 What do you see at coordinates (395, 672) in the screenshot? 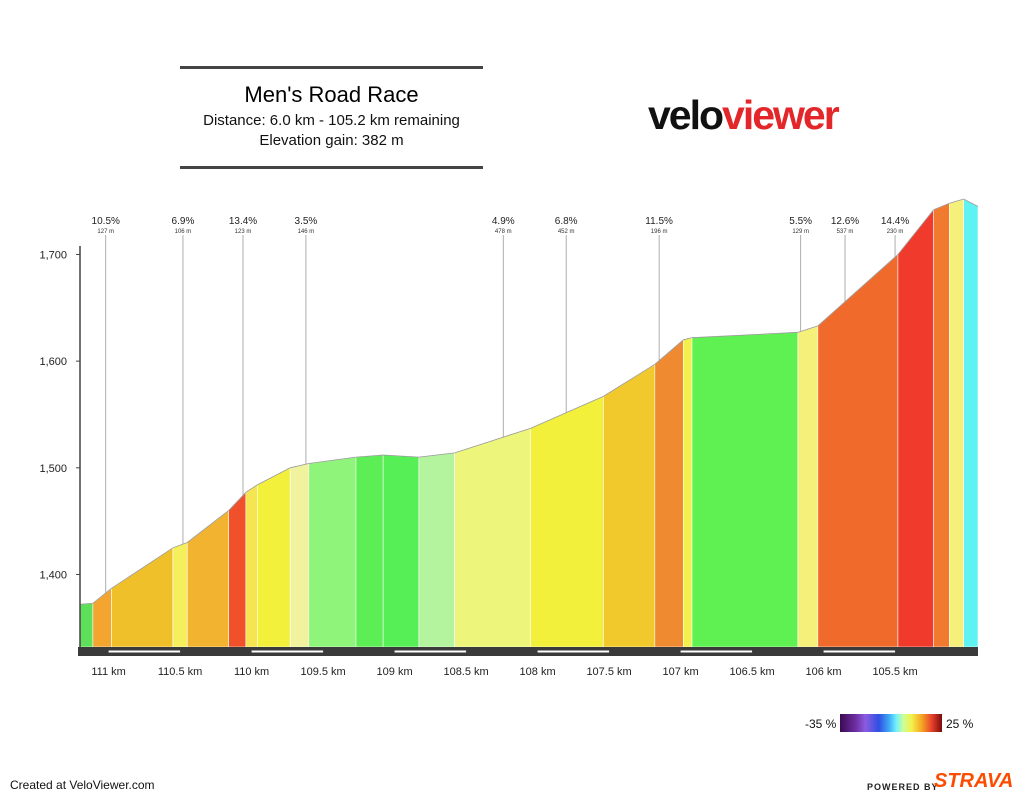
I see `x-tick-label: 109 km` at bounding box center [395, 672].